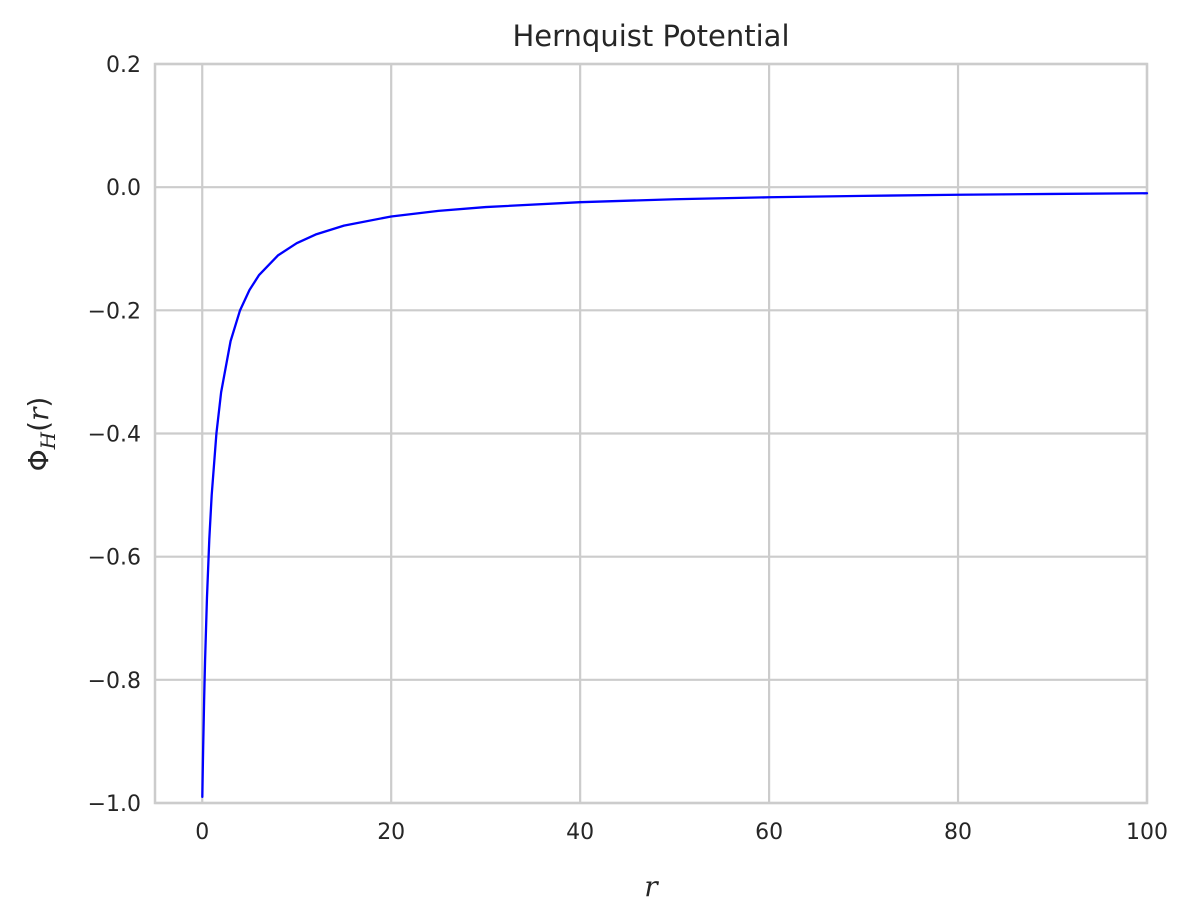 Image resolution: width=1192 pixels, height=923 pixels. Describe the element at coordinates (958, 832) in the screenshot. I see `x-tick-label: 80` at that location.